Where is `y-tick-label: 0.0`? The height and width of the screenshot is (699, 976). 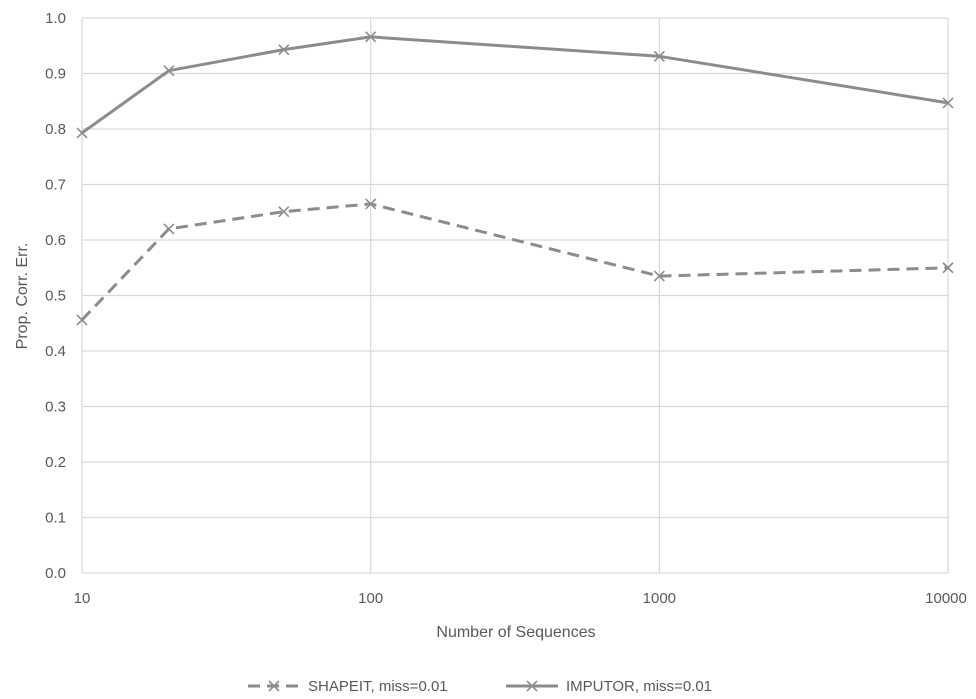
y-tick-label: 0.0 is located at coordinates (55, 573).